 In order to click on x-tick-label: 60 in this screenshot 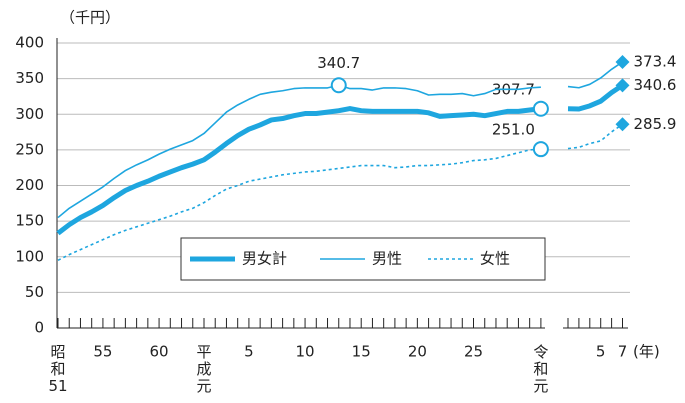, I will do `click(159, 352)`.